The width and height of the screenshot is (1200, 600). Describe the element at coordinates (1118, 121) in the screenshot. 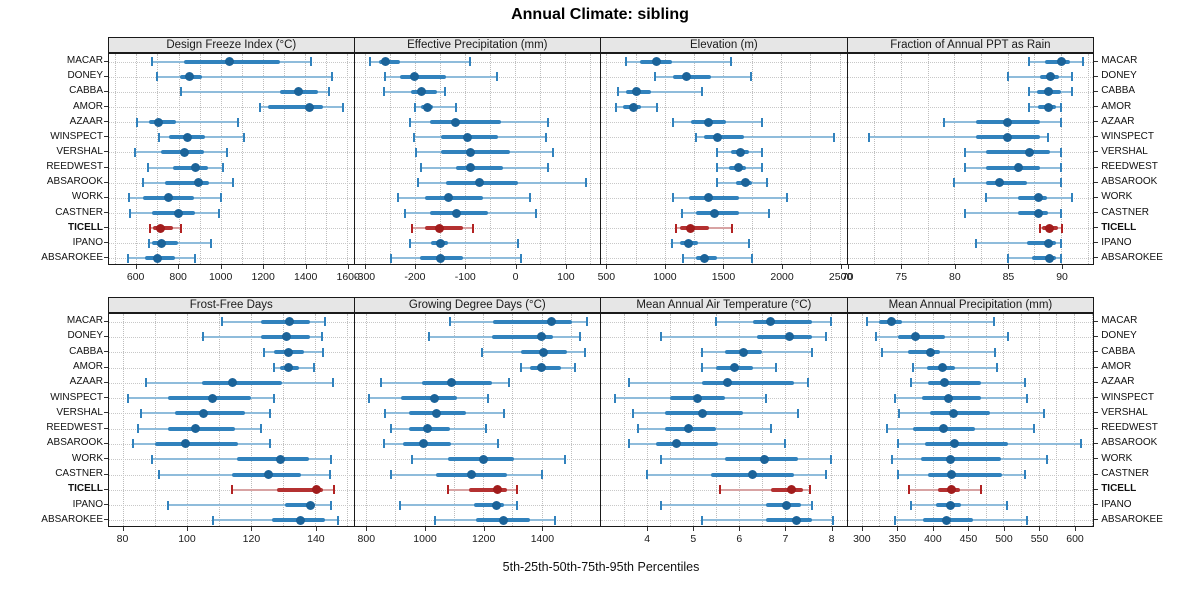

I see `station-label-right-AZAAR: AZAAR` at that location.